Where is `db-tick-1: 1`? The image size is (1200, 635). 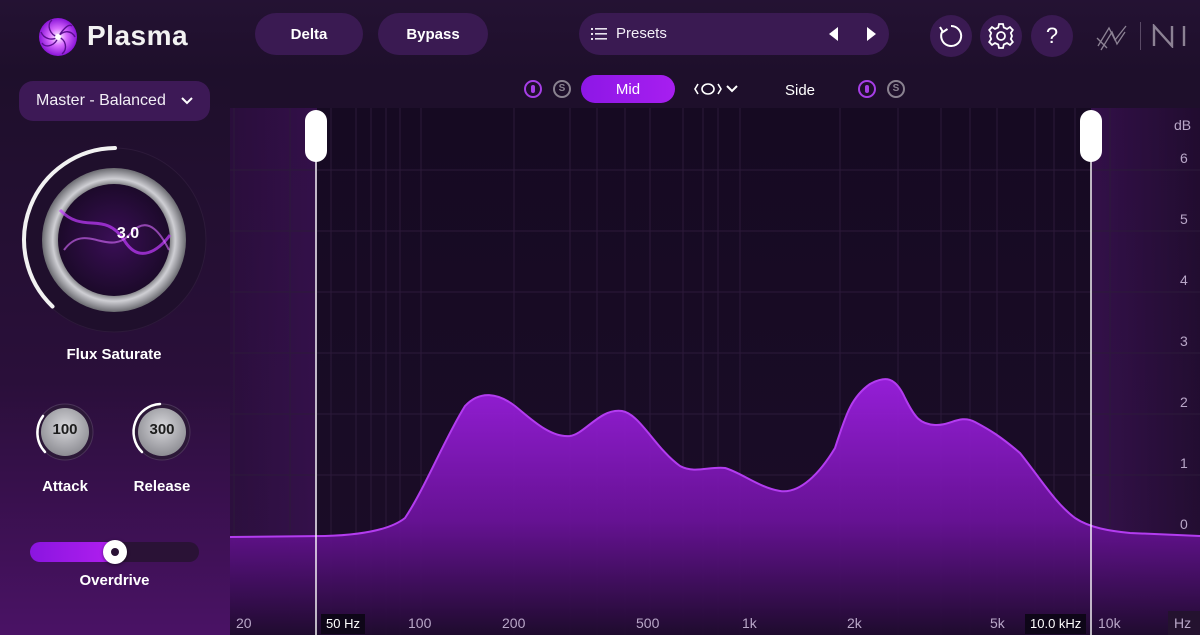 db-tick-1: 1 is located at coordinates (1184, 463).